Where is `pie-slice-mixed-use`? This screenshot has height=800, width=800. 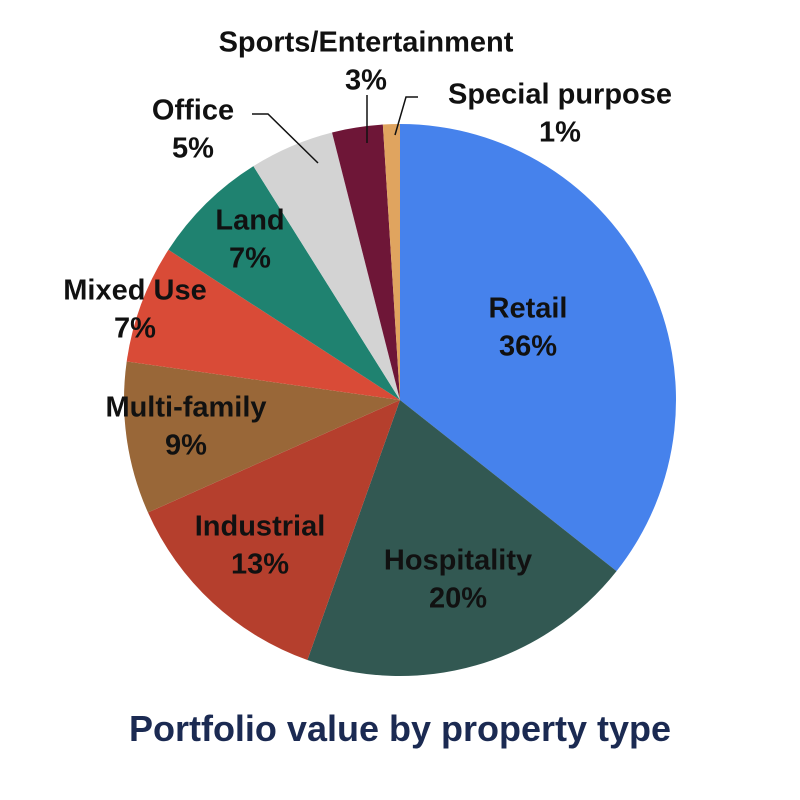 pie-slice-mixed-use is located at coordinates (263, 324).